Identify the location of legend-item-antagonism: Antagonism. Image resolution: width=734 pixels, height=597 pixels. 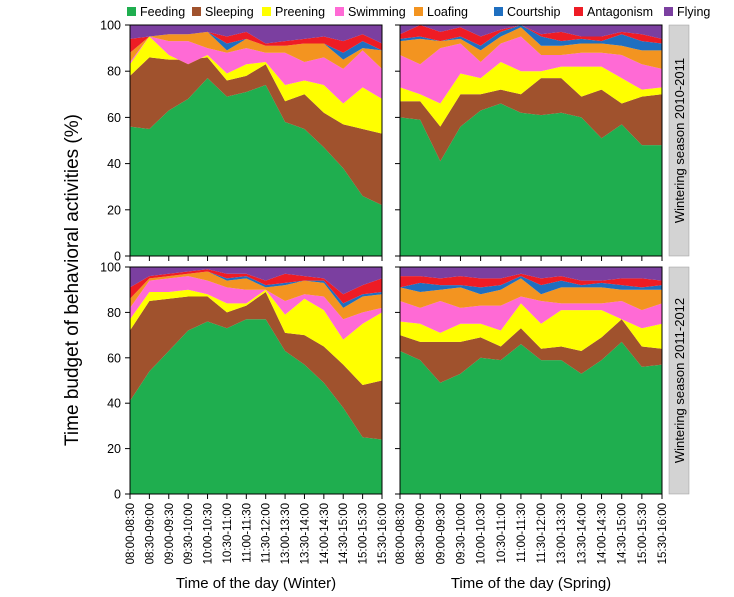
(613, 12).